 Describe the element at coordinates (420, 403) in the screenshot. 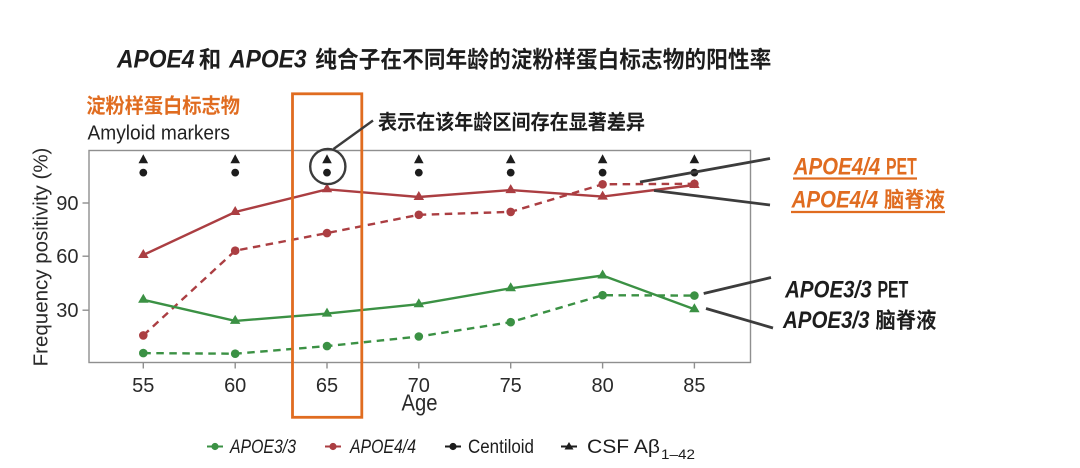

I see `svg-text: Age` at that location.